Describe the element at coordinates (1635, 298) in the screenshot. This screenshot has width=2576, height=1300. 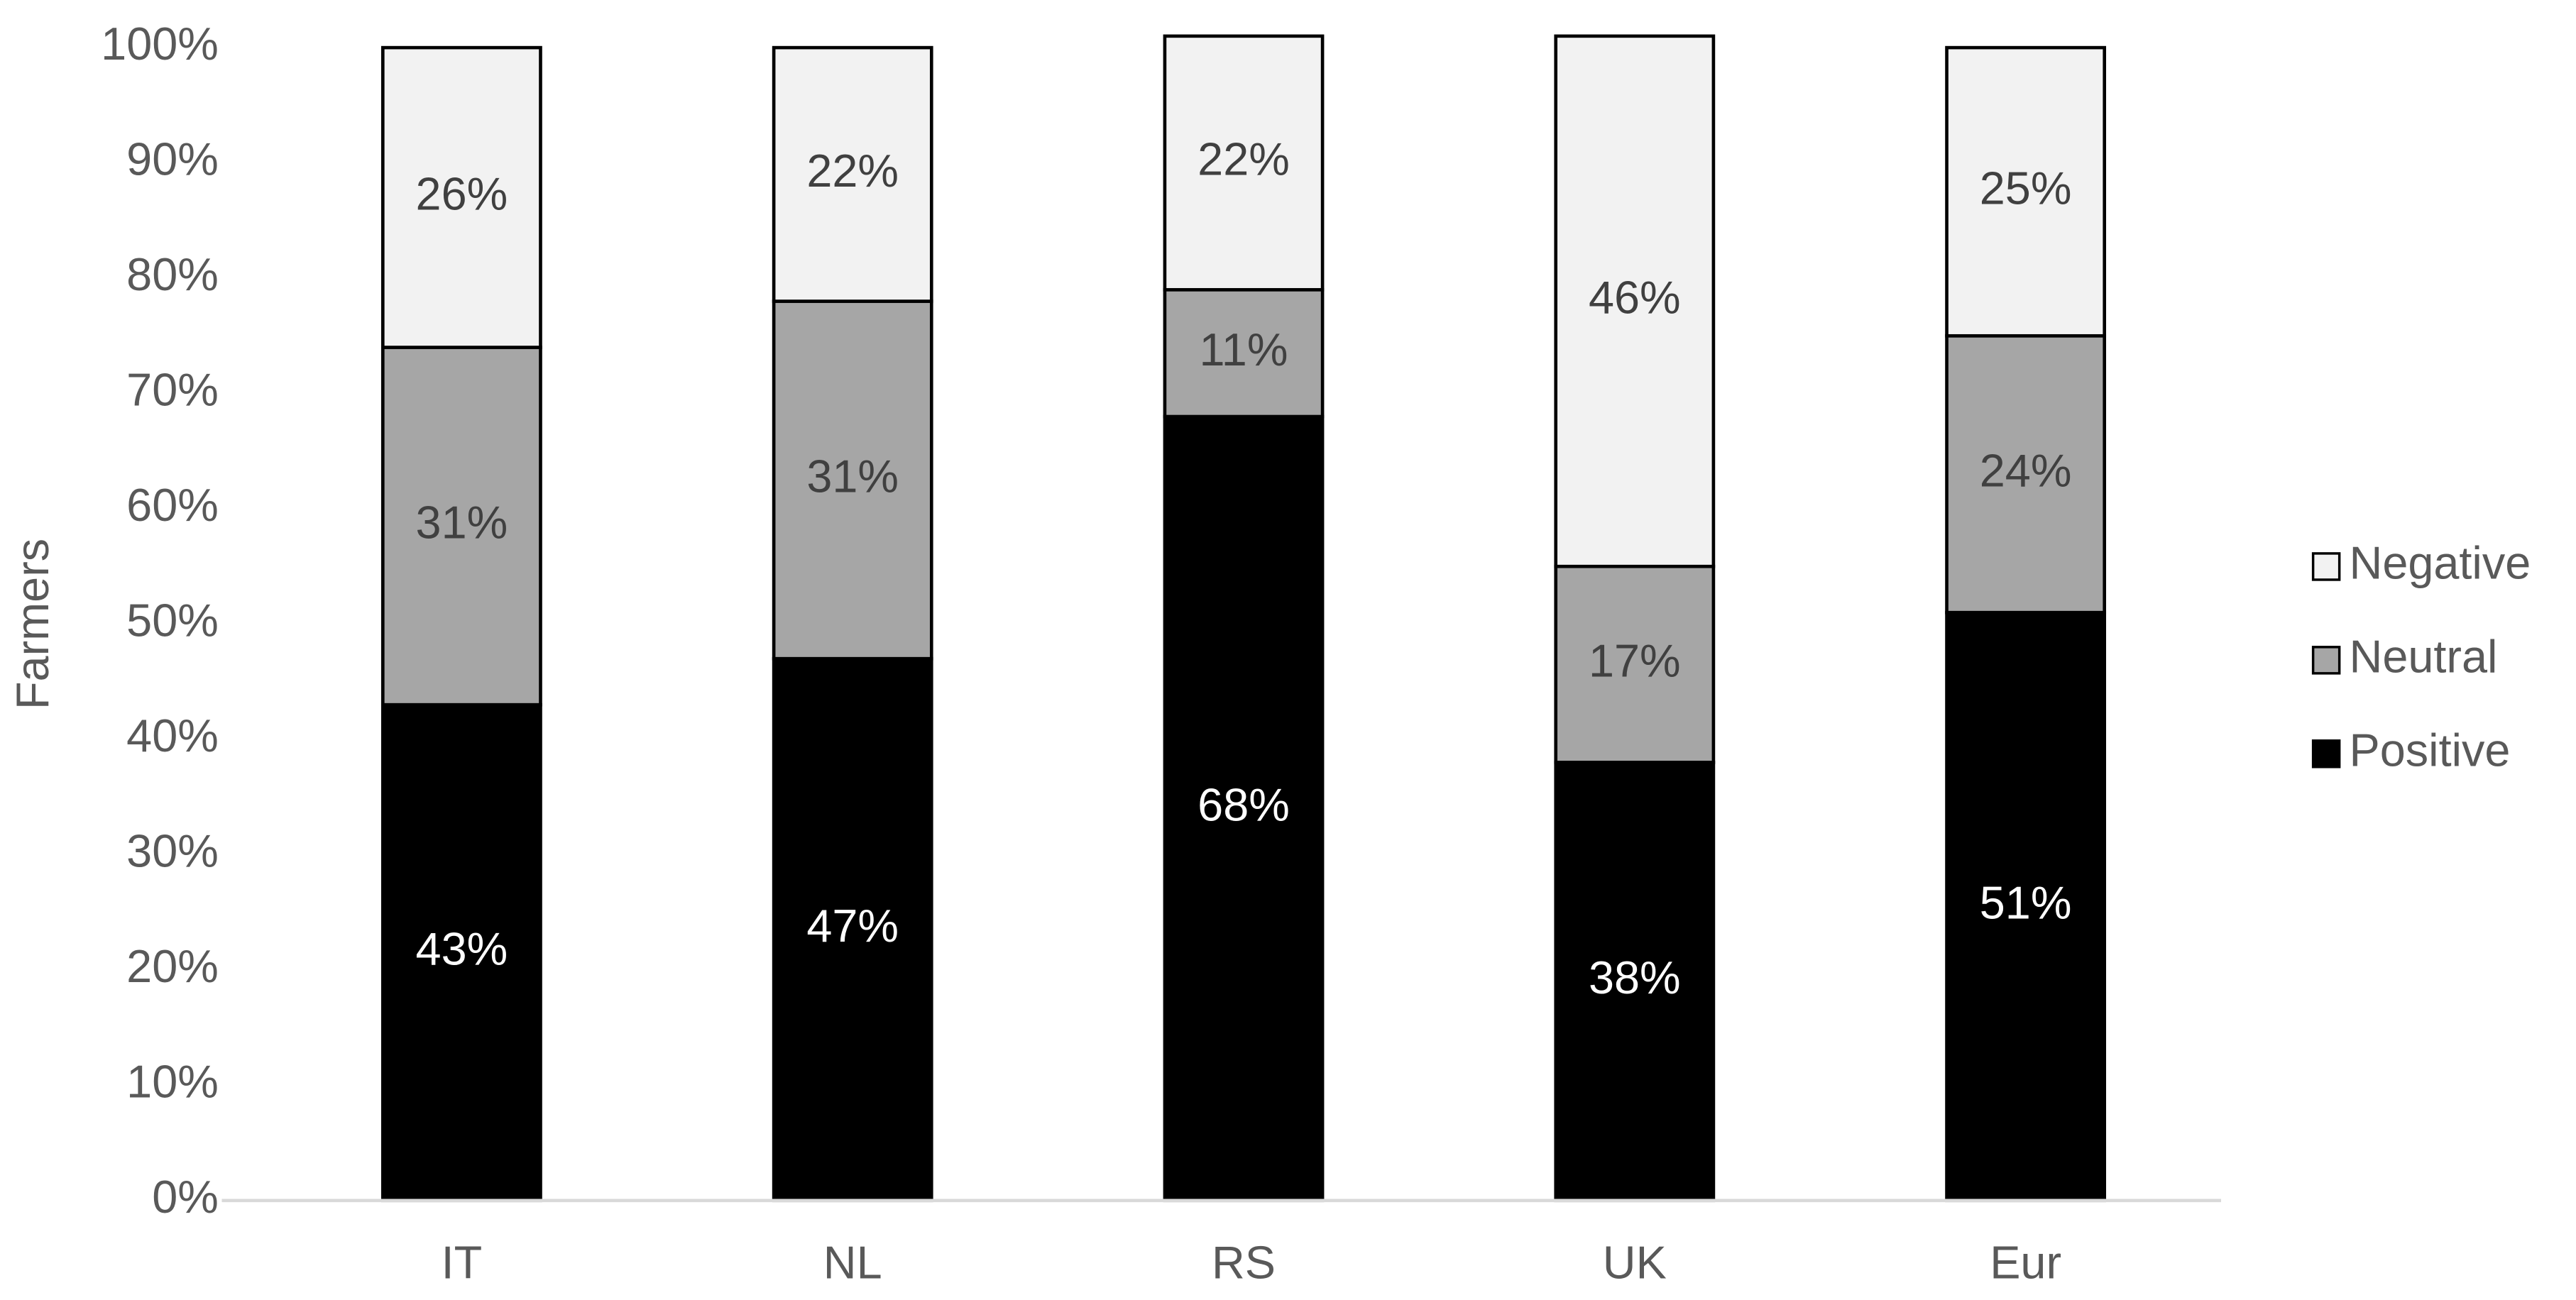
I see `value-label: 46%` at that location.